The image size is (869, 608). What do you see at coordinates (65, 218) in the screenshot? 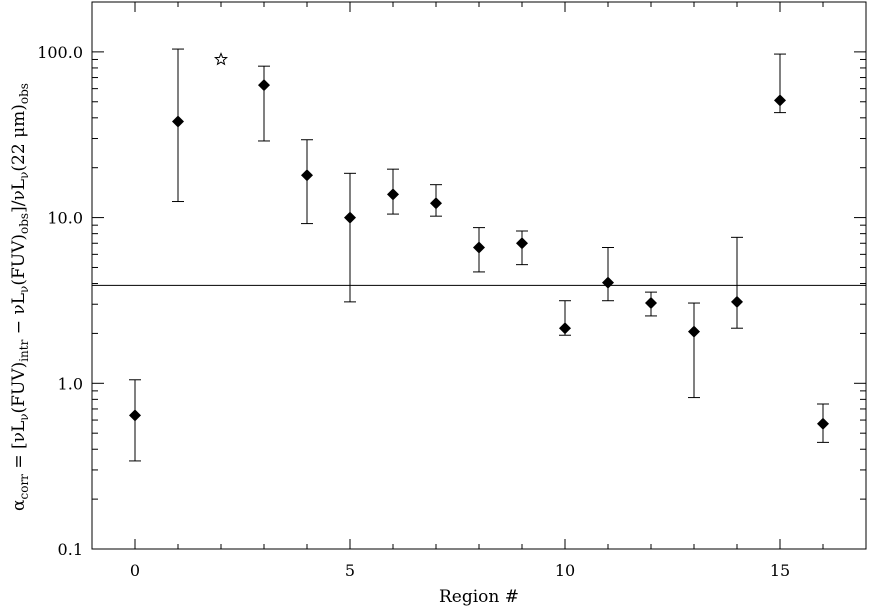
I see `y-tick-label: 10.0` at bounding box center [65, 218].